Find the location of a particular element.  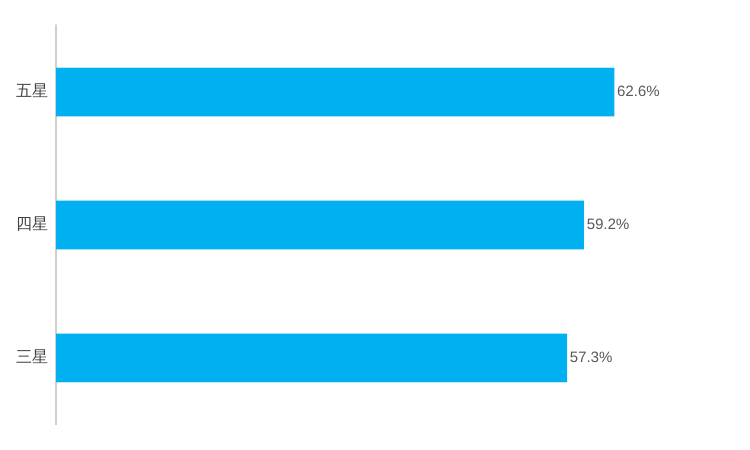

data-label: 59.2% is located at coordinates (608, 225).